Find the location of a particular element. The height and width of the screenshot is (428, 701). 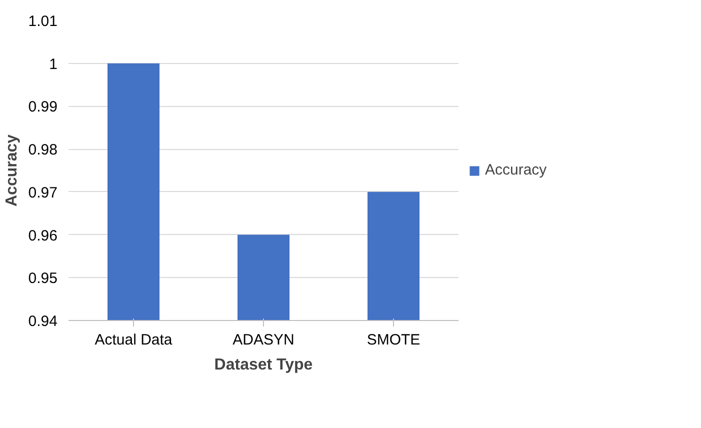

x-tick-label: ADASYN is located at coordinates (263, 340).